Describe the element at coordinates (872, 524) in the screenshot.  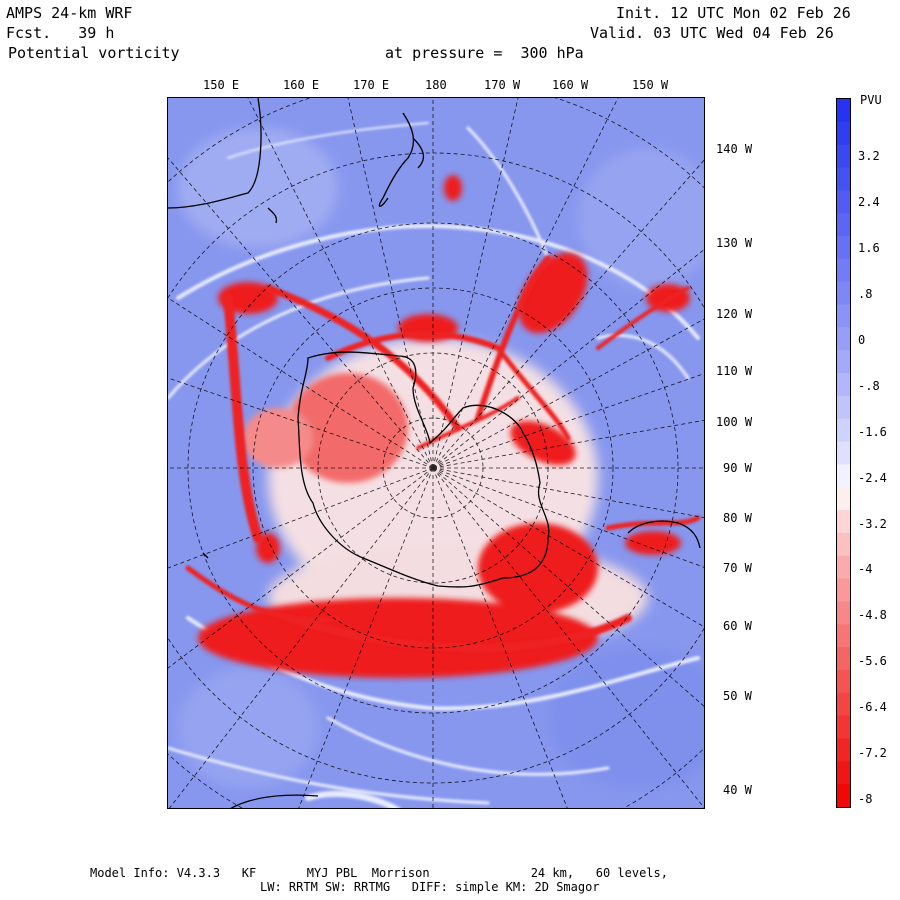
I see `colorbar-label: -3.2` at that location.